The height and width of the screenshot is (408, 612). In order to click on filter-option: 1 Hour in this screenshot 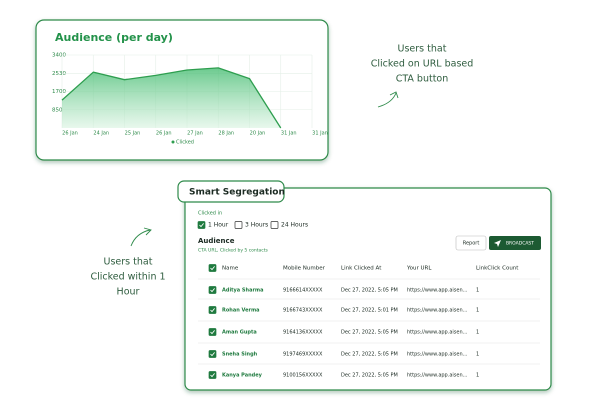, I will do `click(218, 225)`.